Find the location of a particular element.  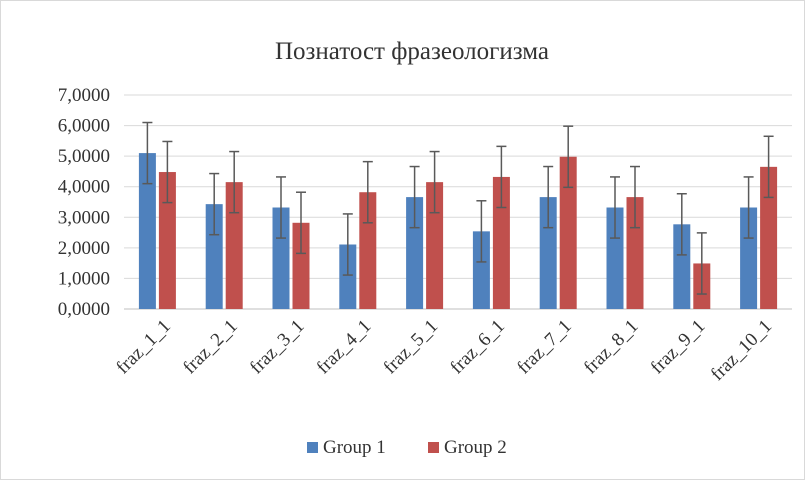

x-tick-label: fraz_4_1 is located at coordinates (344, 347).